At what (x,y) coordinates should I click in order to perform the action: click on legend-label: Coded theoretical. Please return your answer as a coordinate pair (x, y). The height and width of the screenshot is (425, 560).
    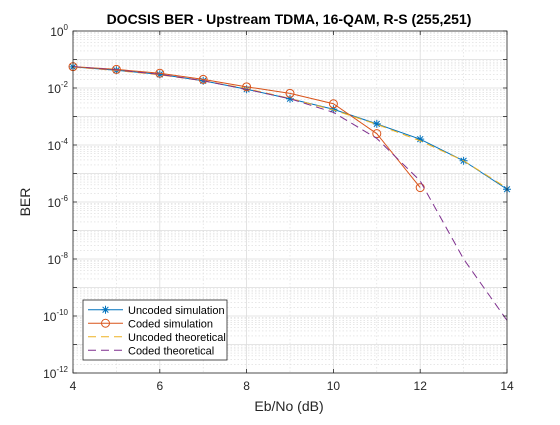
    Looking at the image, I should click on (171, 351).